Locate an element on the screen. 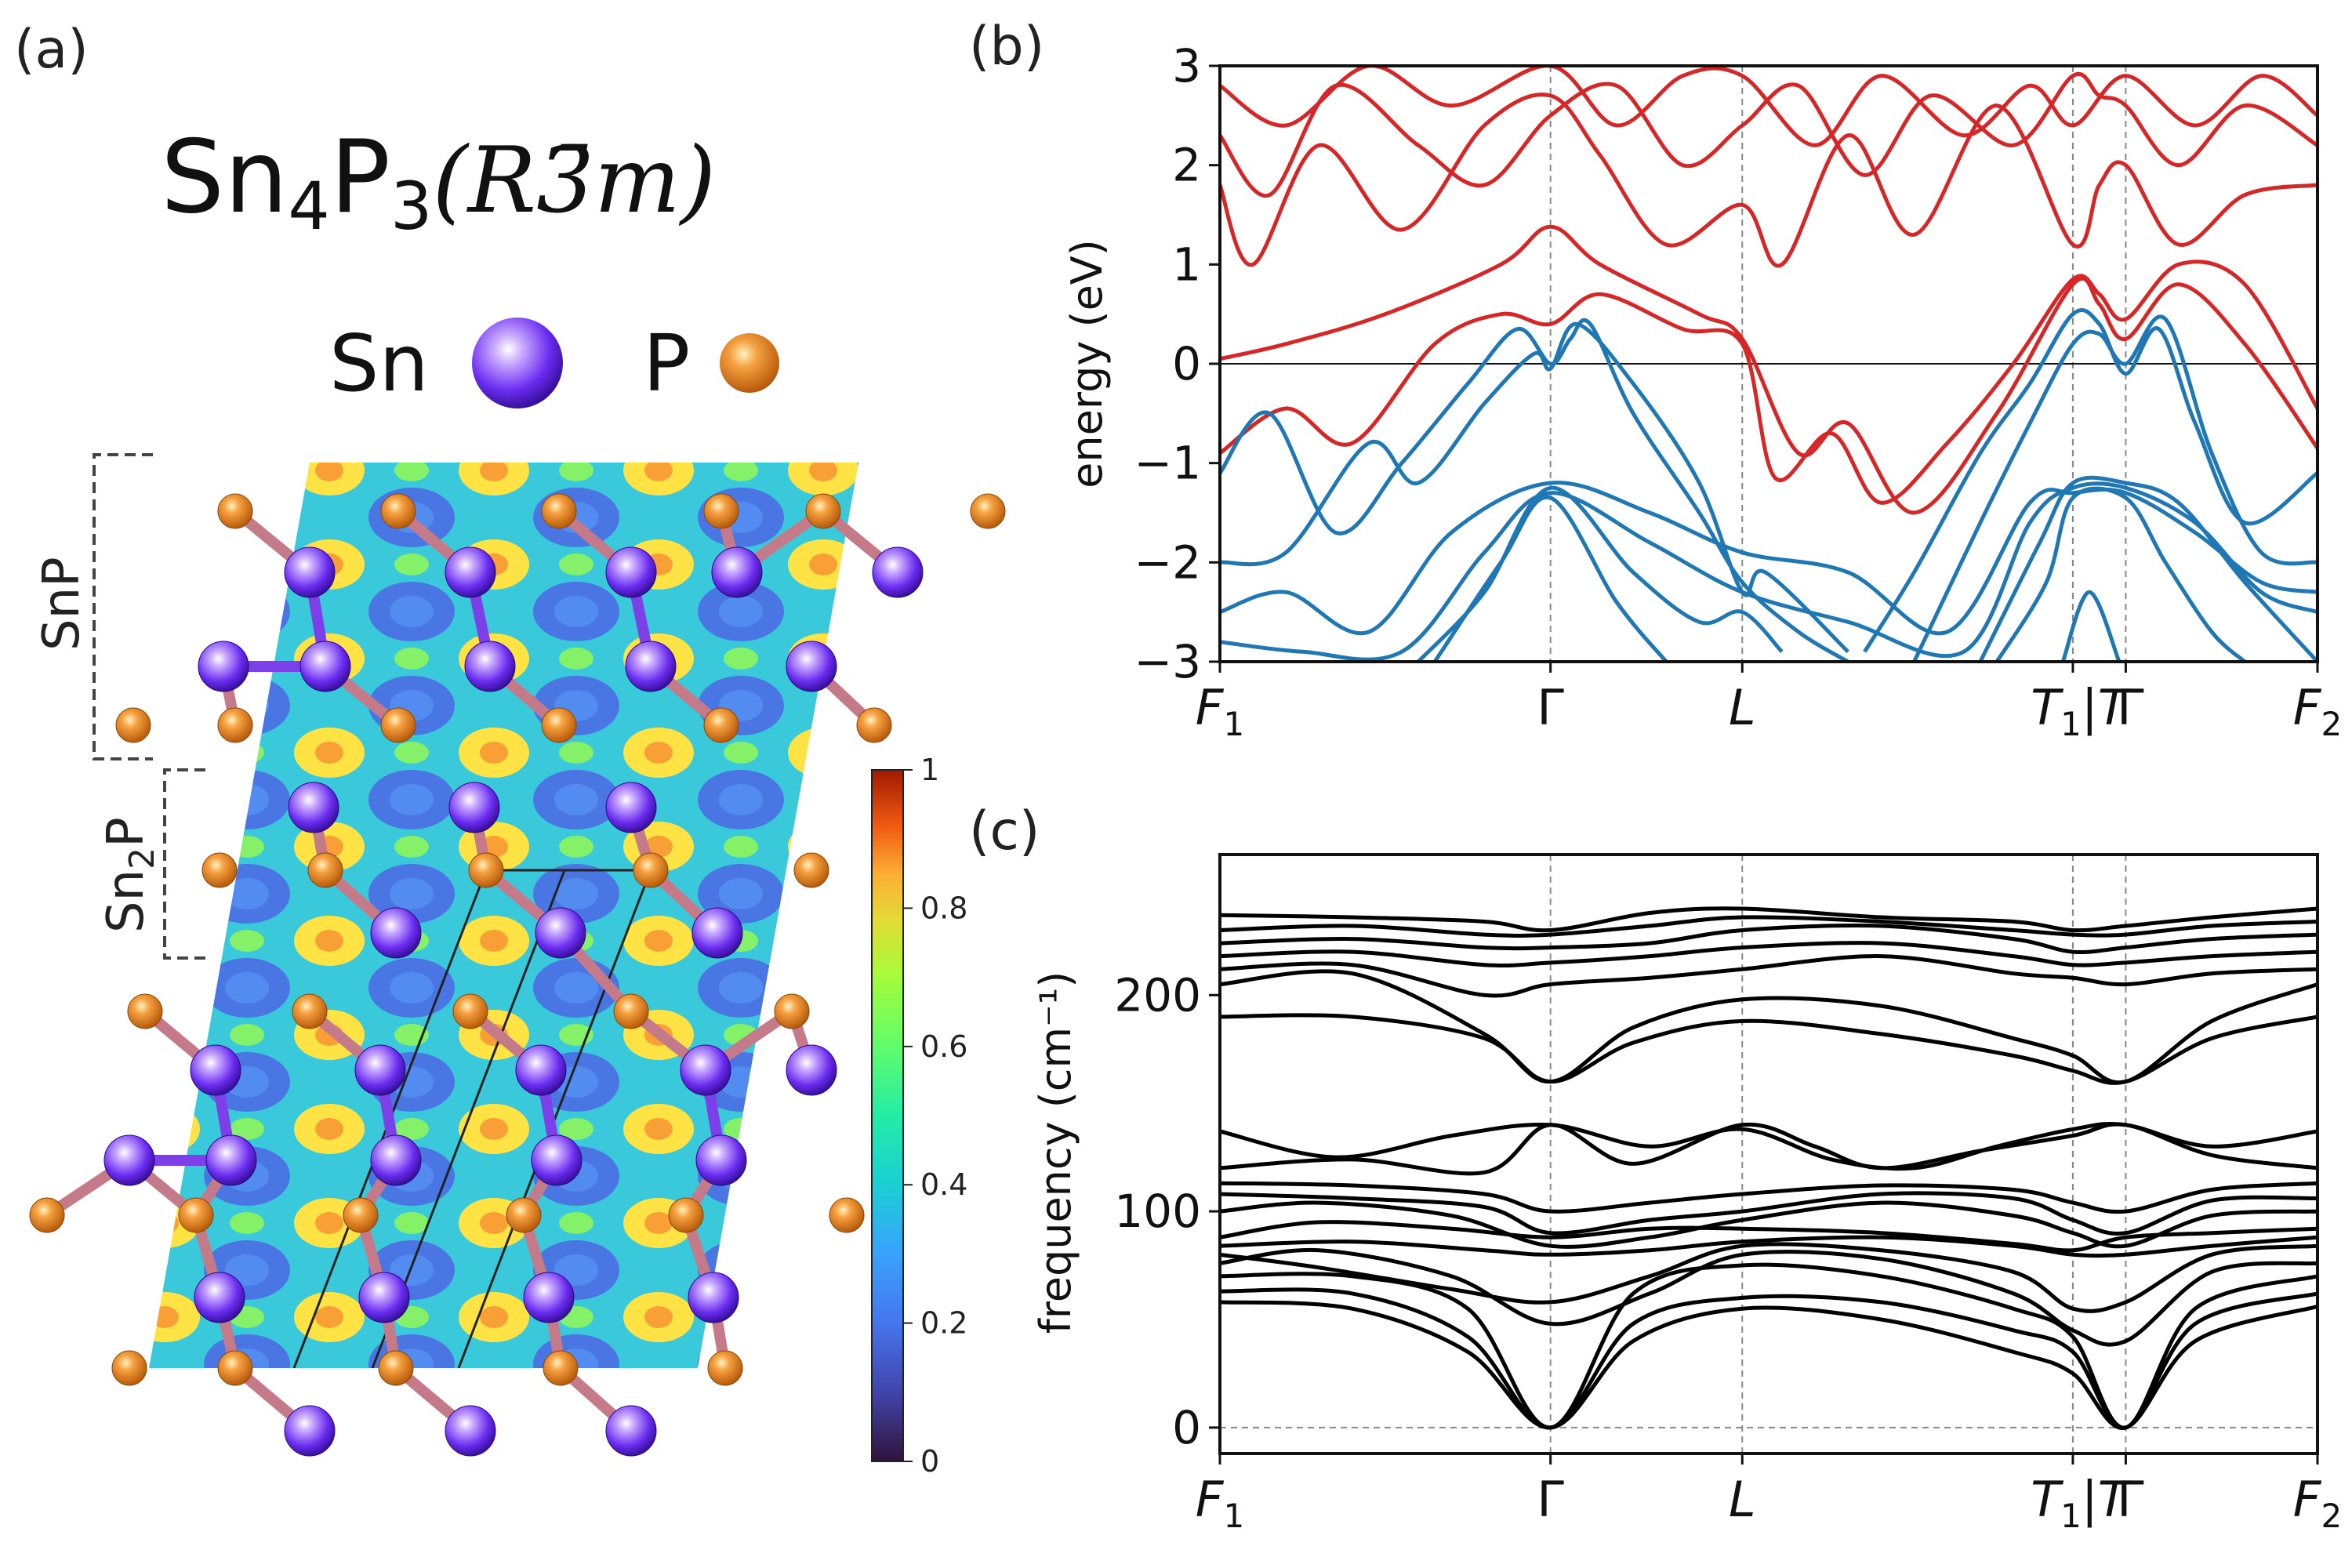 This screenshot has height=1568, width=2352. y-tick-label: 200 is located at coordinates (1157, 995).